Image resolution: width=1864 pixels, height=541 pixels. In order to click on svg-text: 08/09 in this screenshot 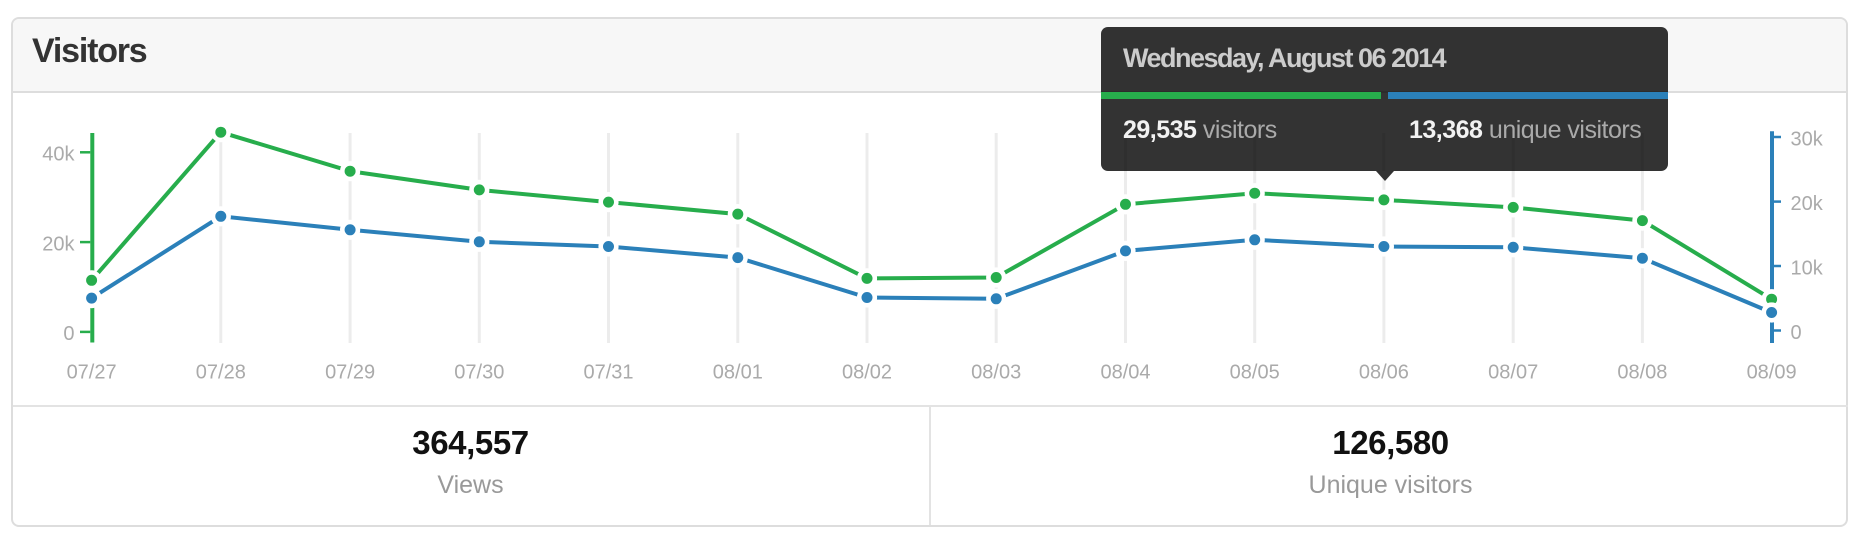, I will do `click(1772, 372)`.